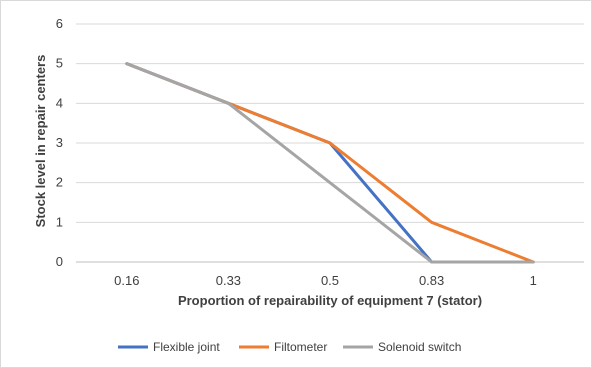  What do you see at coordinates (59, 102) in the screenshot?
I see `y-tick-label: 4` at bounding box center [59, 102].